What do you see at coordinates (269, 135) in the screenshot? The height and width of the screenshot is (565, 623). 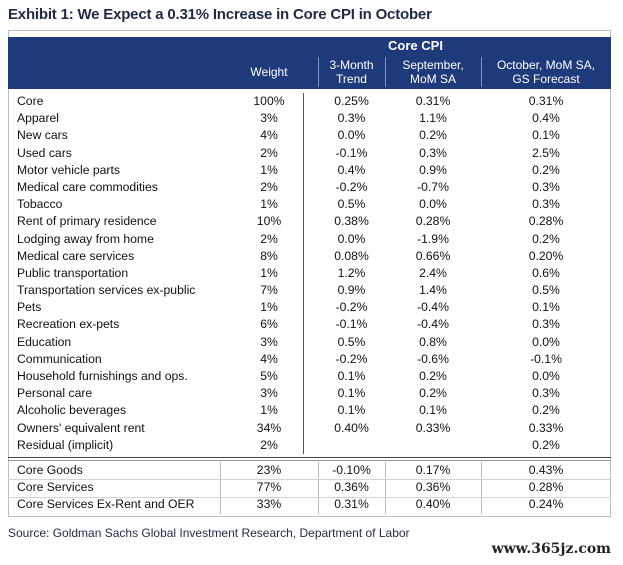 I see `weight-cell: 4%` at bounding box center [269, 135].